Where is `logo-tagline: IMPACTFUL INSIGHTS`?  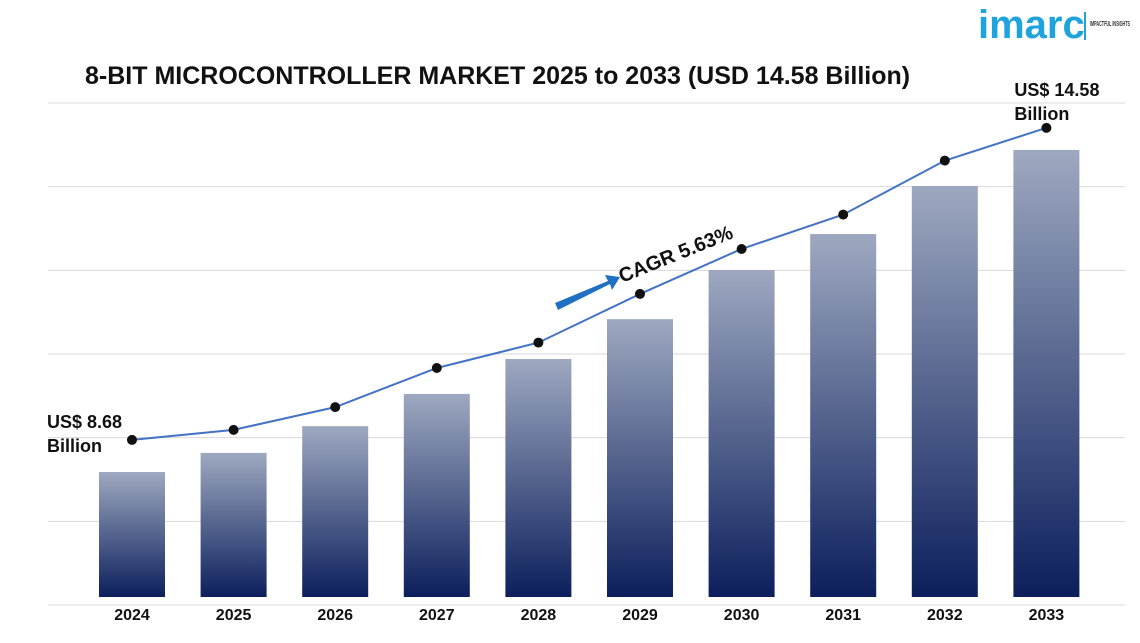 logo-tagline: IMPACTFUL INSIGHTS is located at coordinates (1110, 24).